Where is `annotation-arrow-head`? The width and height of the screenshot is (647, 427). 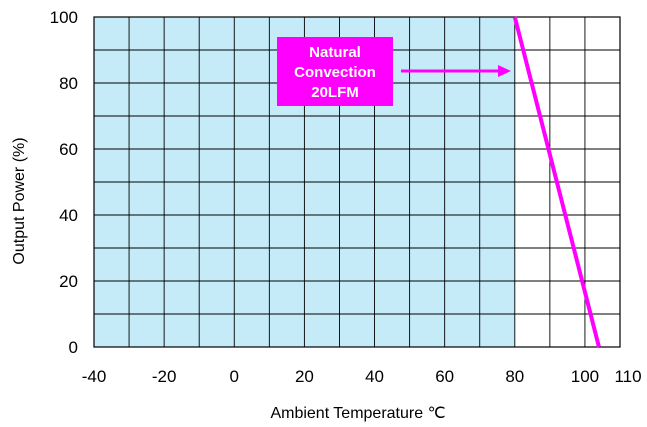 annotation-arrow-head is located at coordinates (504, 71).